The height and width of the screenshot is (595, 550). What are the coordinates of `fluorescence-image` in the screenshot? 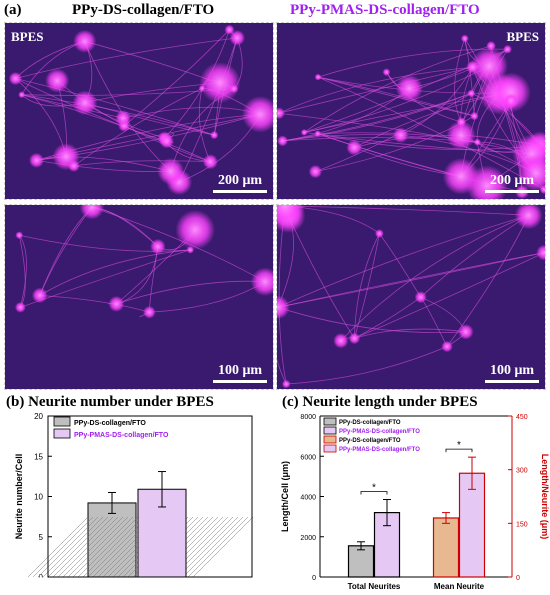 It's located at (139, 111).